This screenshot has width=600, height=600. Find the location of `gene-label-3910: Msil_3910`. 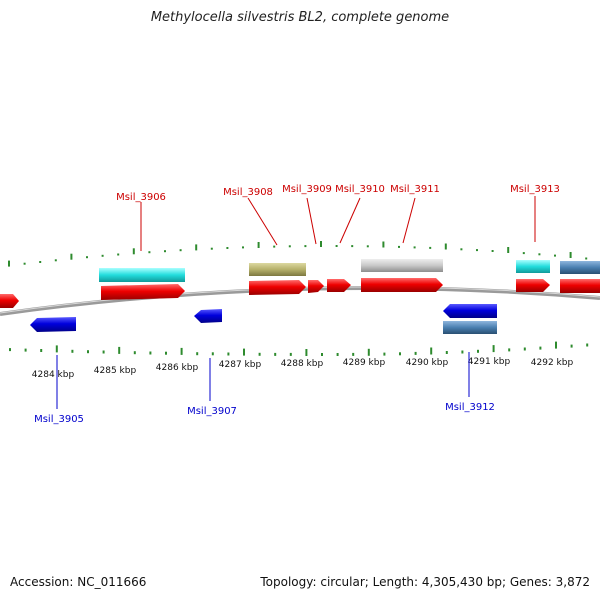

gene-label-3910: Msil_3910 is located at coordinates (360, 189).